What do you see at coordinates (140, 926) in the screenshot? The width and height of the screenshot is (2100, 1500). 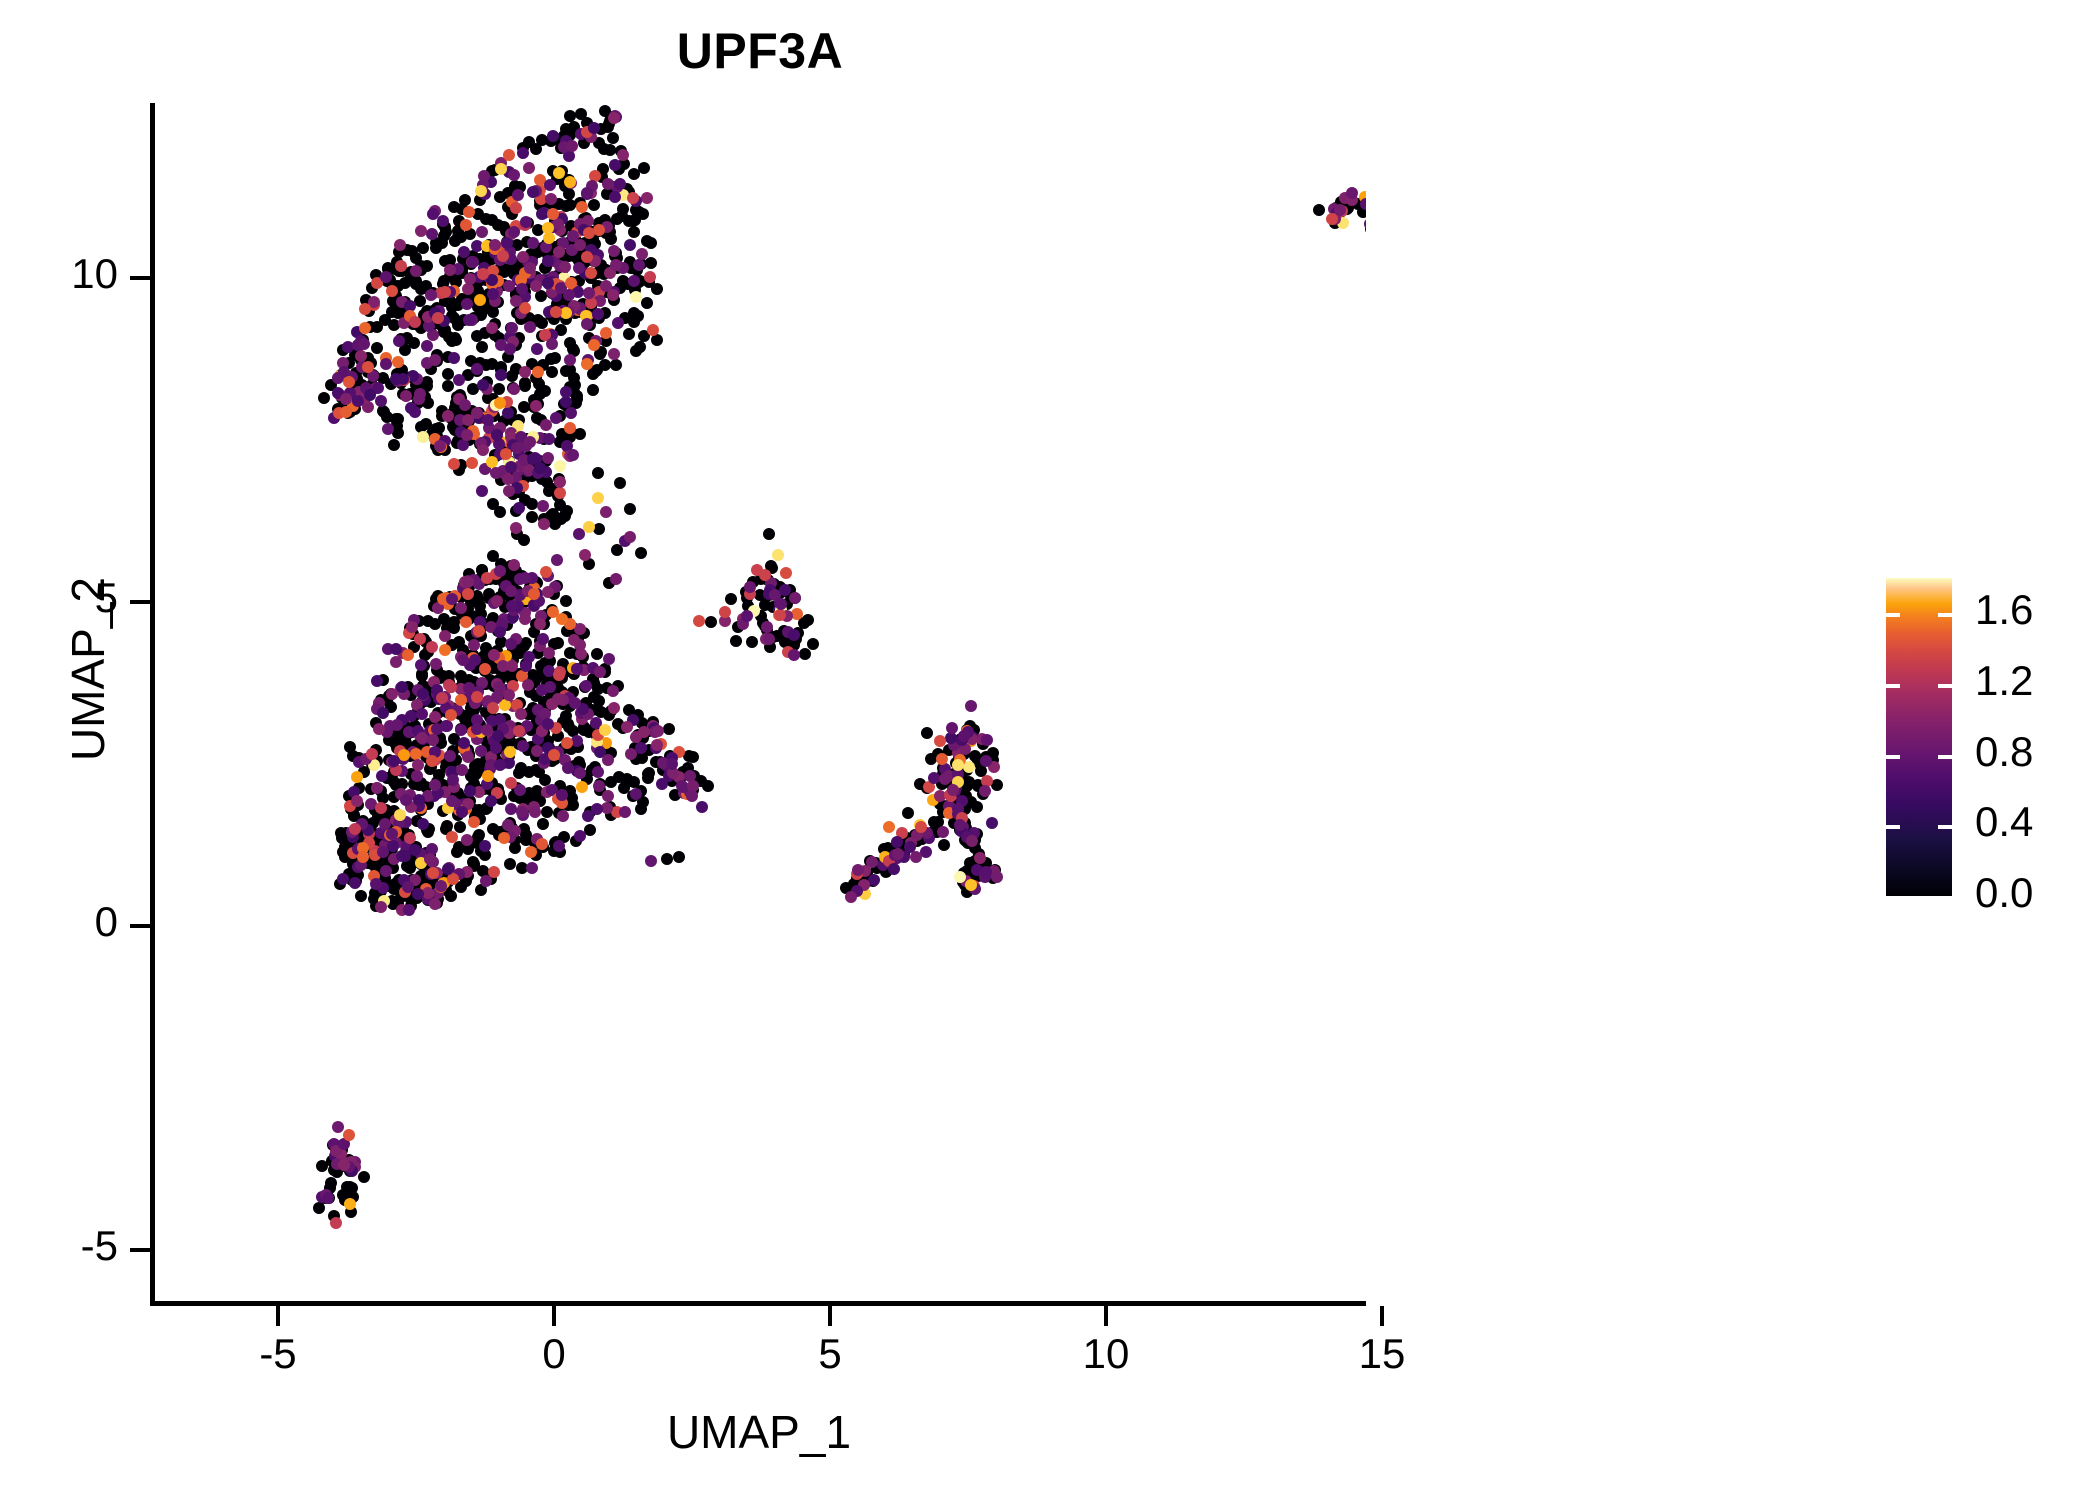 I see `y-tick-mark` at bounding box center [140, 926].